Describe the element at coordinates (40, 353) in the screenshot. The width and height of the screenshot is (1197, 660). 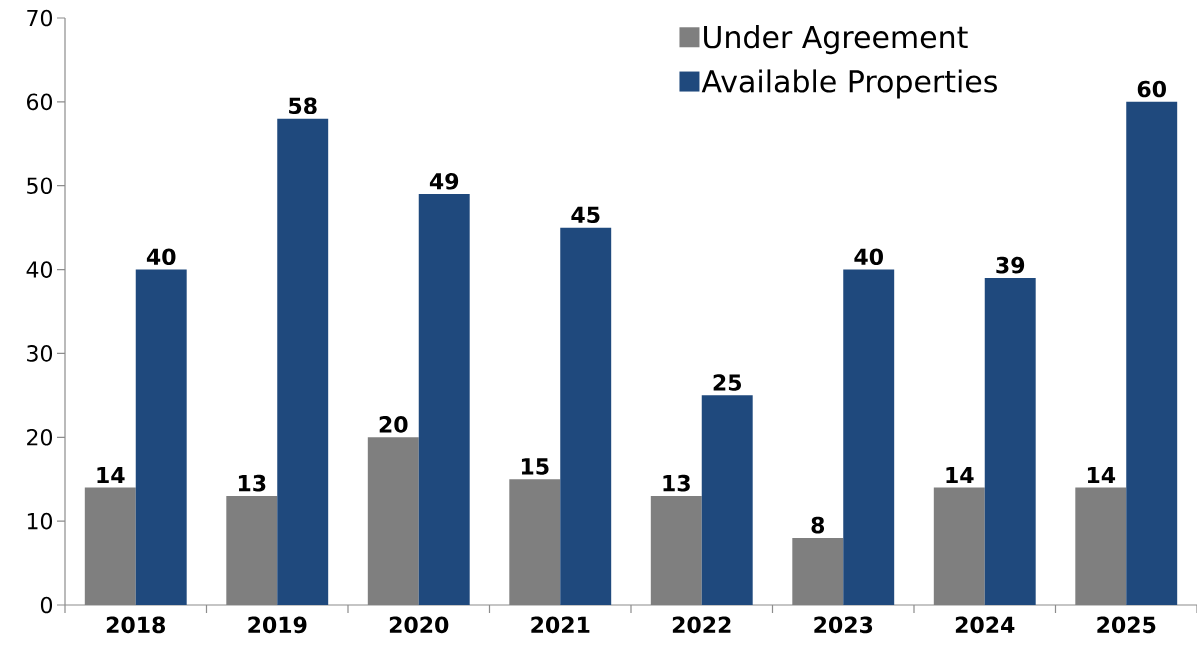
I see `y-tick-label: 30` at that location.